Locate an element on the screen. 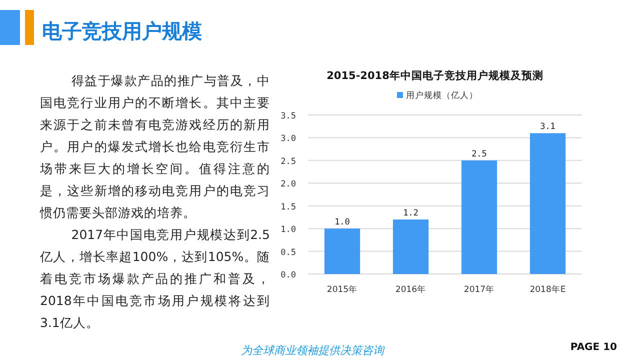 The height and width of the screenshot is (360, 625). x-tick-label: 2017年 is located at coordinates (479, 289).